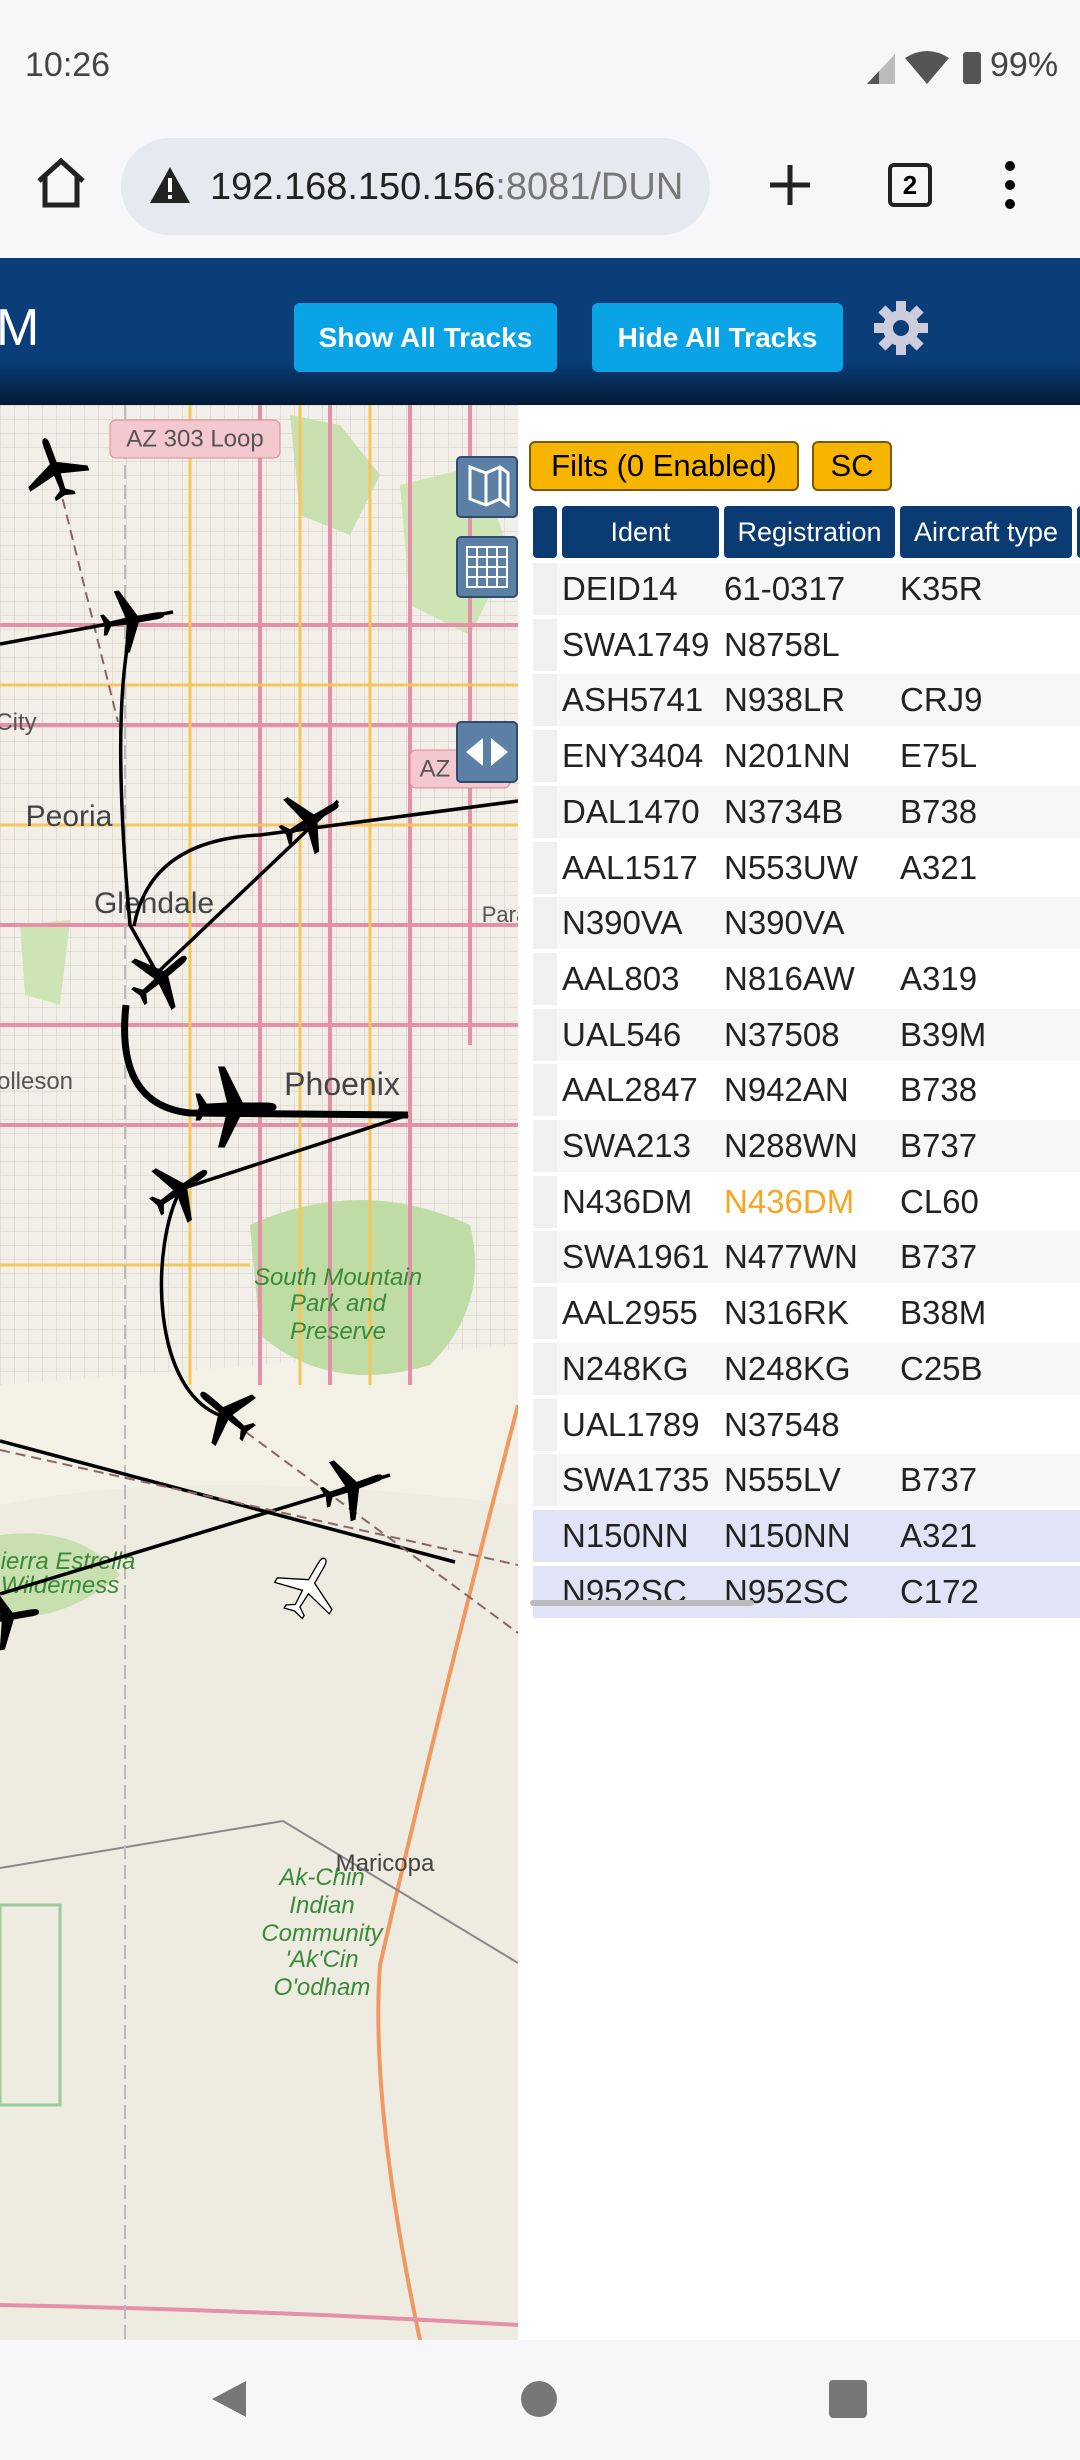 This screenshot has width=1080, height=2460. Describe the element at coordinates (787, 756) in the screenshot. I see `table-cell: N201NN` at that location.